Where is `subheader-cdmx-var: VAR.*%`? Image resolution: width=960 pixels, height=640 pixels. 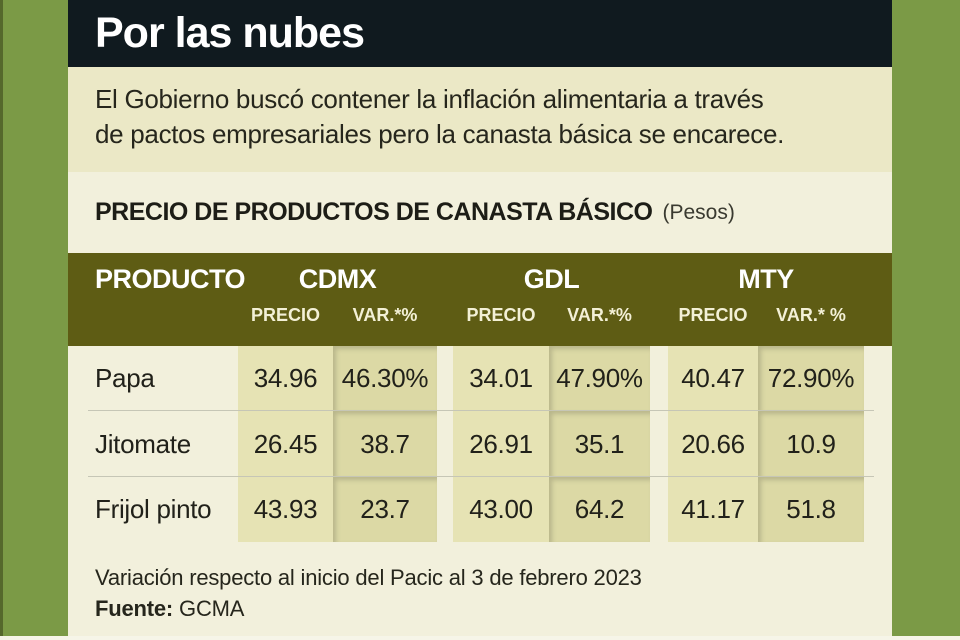 subheader-cdmx-var: VAR.*% is located at coordinates (385, 315).